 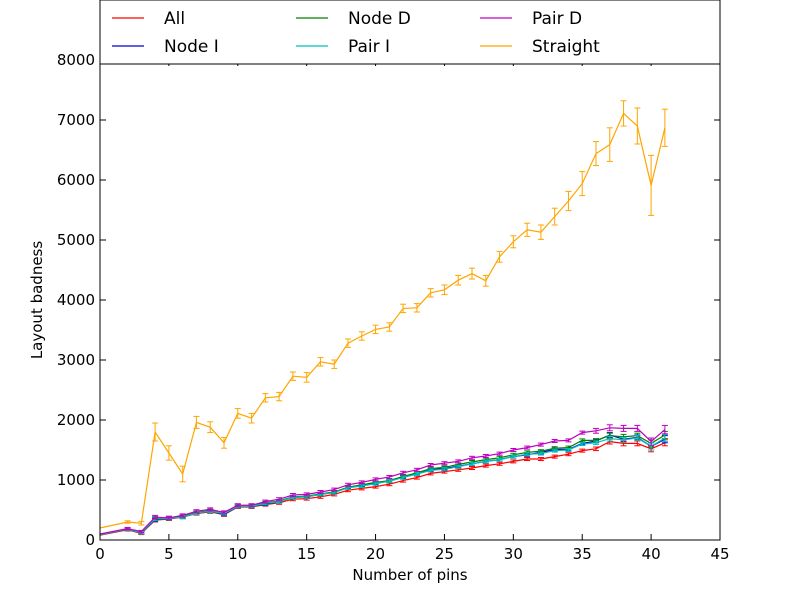 I want to click on legend-label: Node I, so click(x=191, y=47).